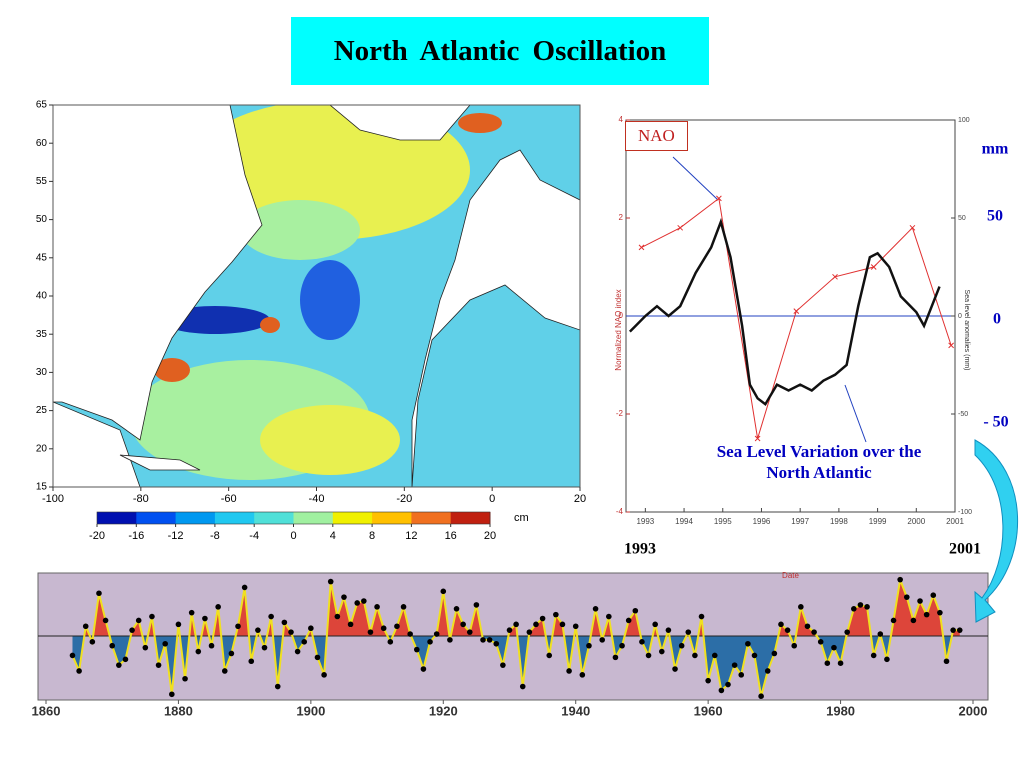  What do you see at coordinates (656, 136) in the screenshot?
I see `legend-nao: NAO` at bounding box center [656, 136].